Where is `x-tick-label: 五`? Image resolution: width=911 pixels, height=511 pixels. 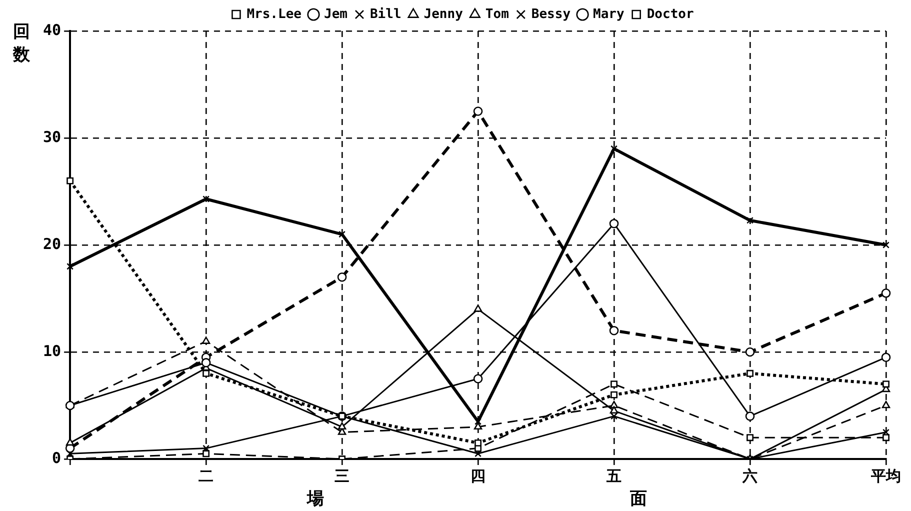
x-tick-label: 五 is located at coordinates (614, 475).